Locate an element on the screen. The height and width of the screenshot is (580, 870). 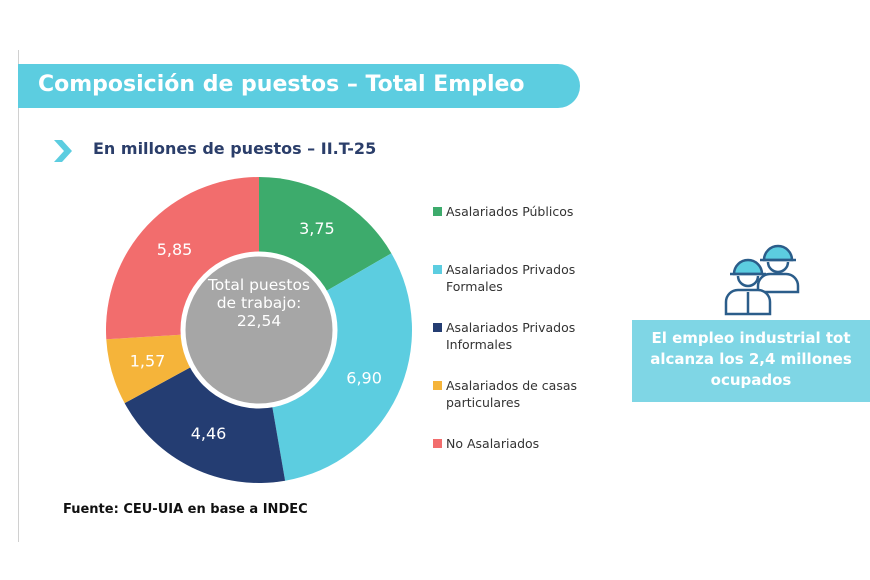
divider is located at coordinates (18, 296).